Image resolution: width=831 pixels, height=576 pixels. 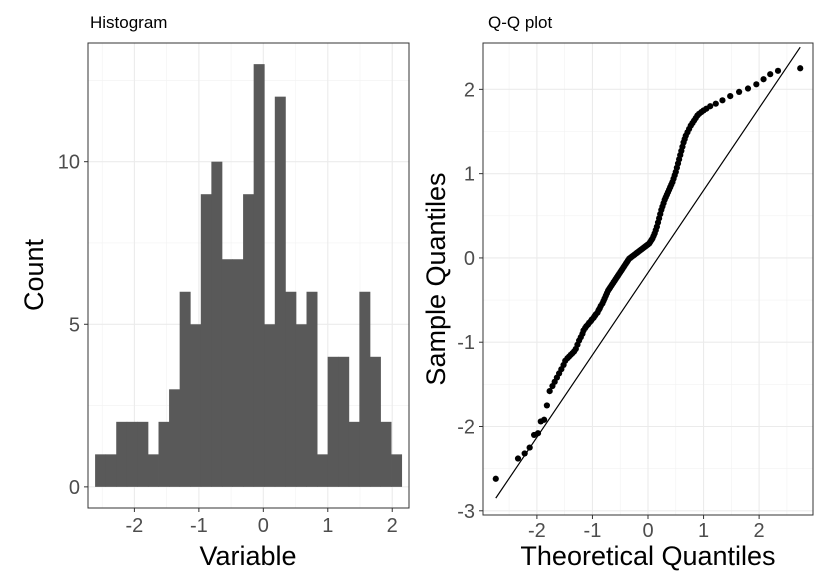 I want to click on qq-y-tick-label: -3, so click(x=466, y=512).